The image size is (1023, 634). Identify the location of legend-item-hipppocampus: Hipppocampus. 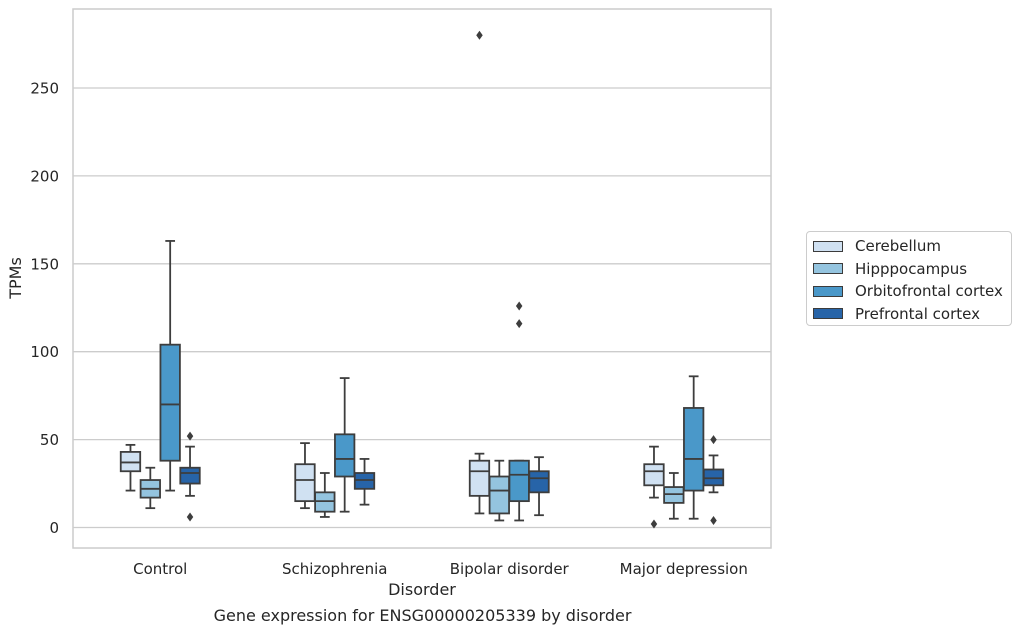
(912, 269).